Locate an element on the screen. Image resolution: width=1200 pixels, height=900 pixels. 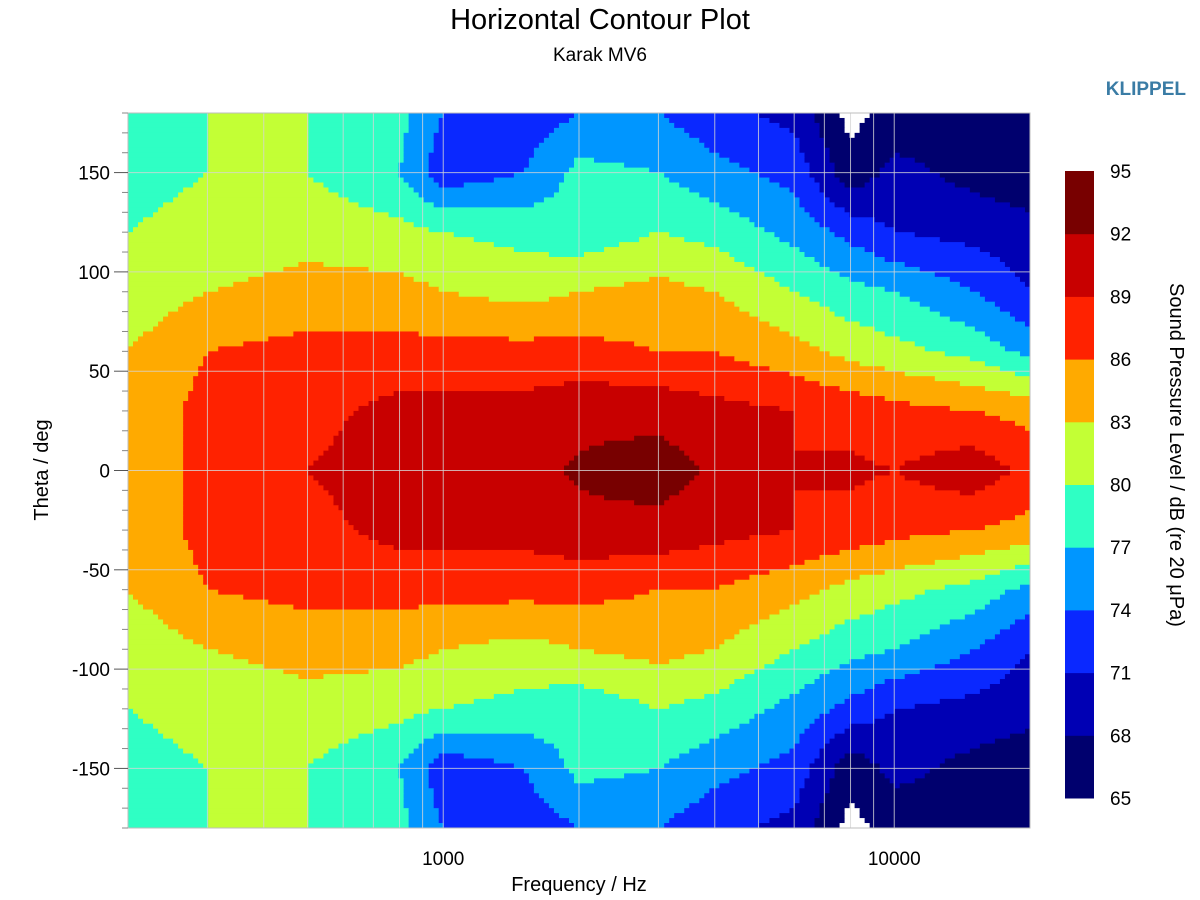
colorbar-tick-label: 80 is located at coordinates (1120, 486).